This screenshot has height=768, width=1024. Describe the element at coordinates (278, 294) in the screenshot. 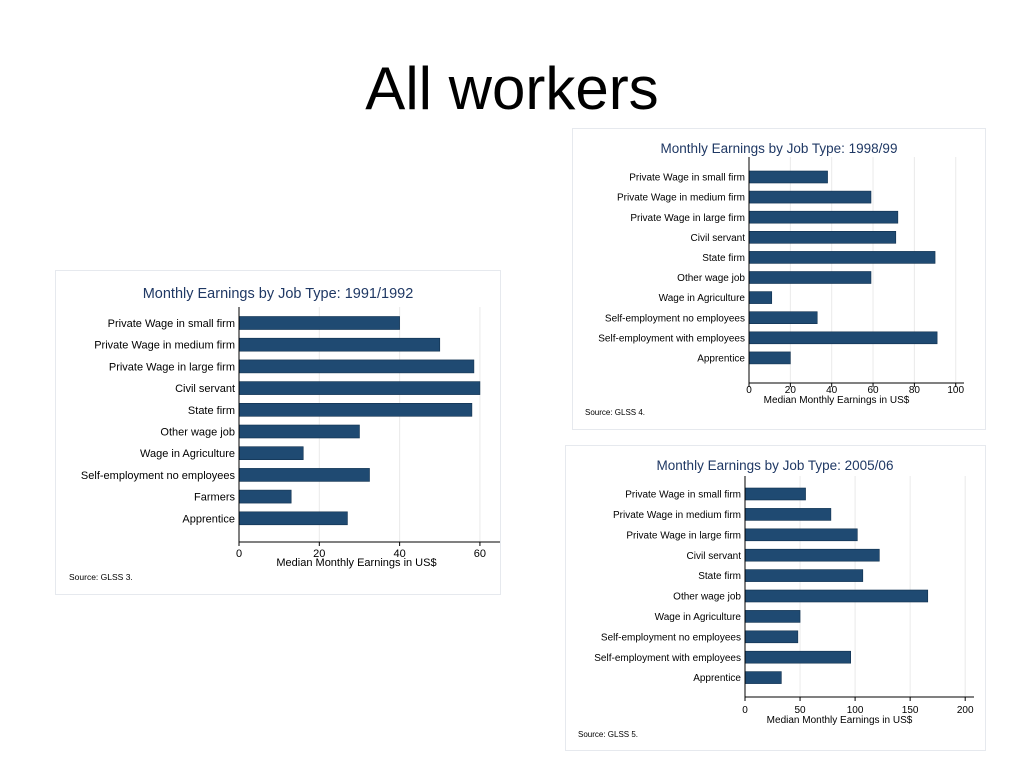

I see `chart-title: Monthly Earnings by Job Type: 1991/1992` at that location.